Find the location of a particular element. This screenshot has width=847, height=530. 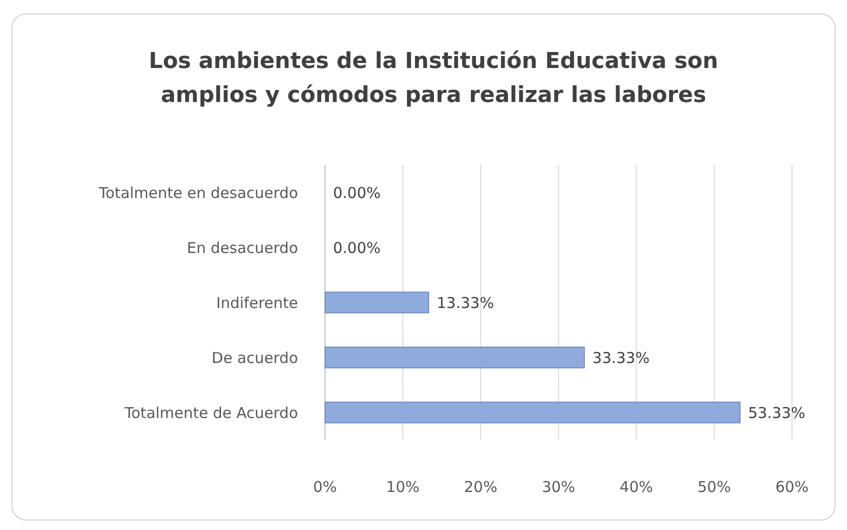

data-label: 13.33% is located at coordinates (465, 303).